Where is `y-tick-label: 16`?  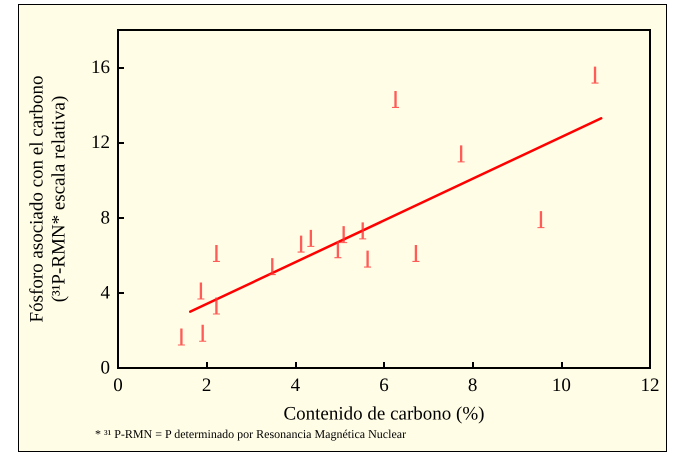 y-tick-label: 16 is located at coordinates (100, 67).